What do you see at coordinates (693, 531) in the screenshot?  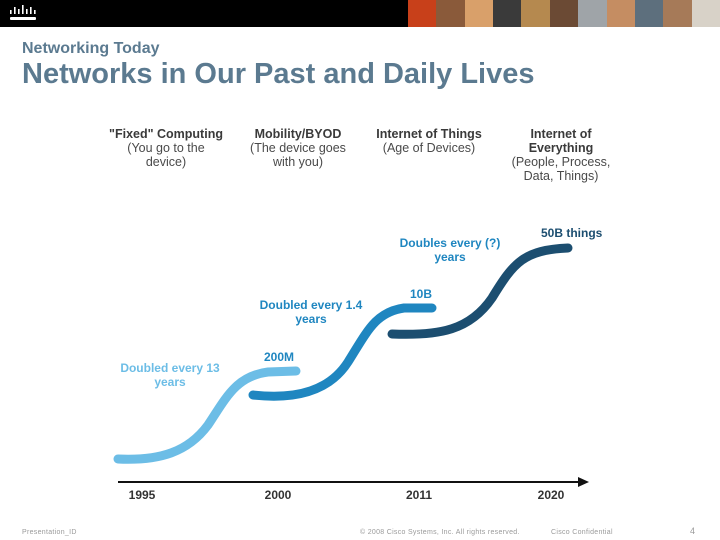 I see `footer-page-number: 4` at bounding box center [693, 531].